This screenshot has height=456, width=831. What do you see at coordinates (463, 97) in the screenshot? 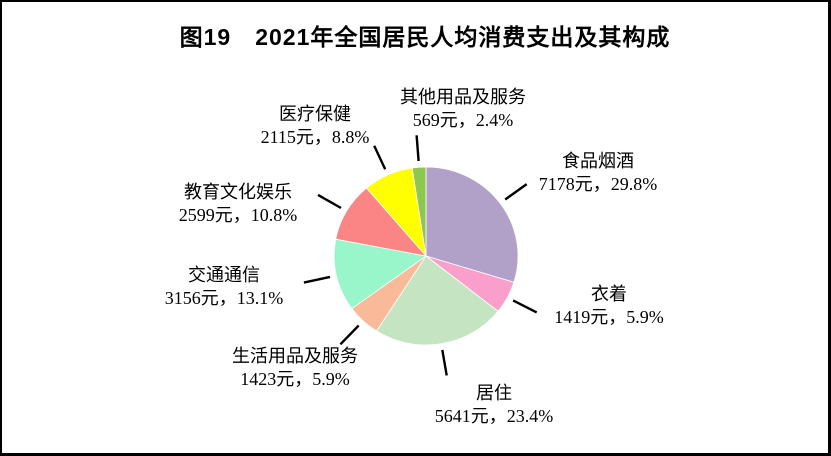
I see `pie-label-name: 其他用品及服务` at bounding box center [463, 97].